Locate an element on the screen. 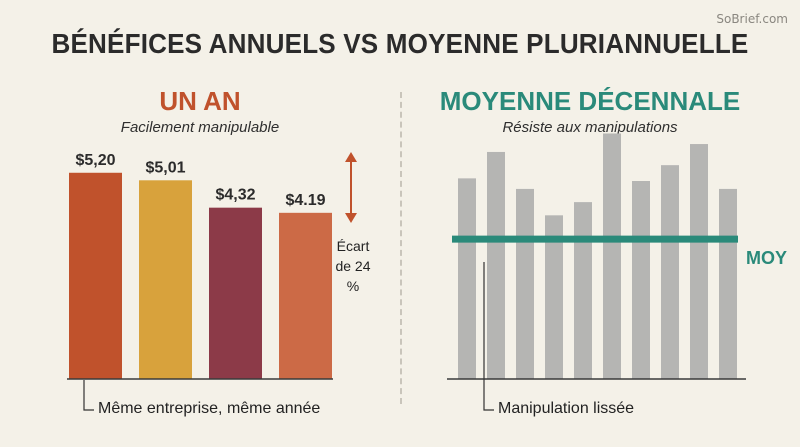 Image resolution: width=800 pixels, height=447 pixels. gap-label-line2: de 24 % is located at coordinates (353, 276).